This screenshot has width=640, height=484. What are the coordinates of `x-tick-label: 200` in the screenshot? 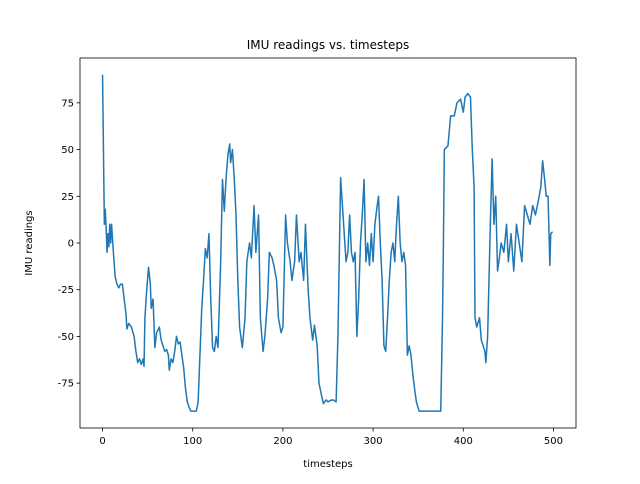 It's located at (282, 441).